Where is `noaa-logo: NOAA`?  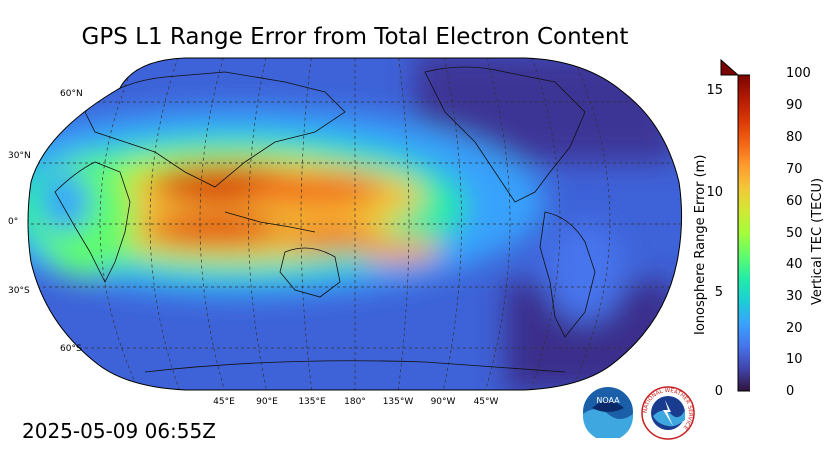 noaa-logo: NOAA is located at coordinates (608, 412).